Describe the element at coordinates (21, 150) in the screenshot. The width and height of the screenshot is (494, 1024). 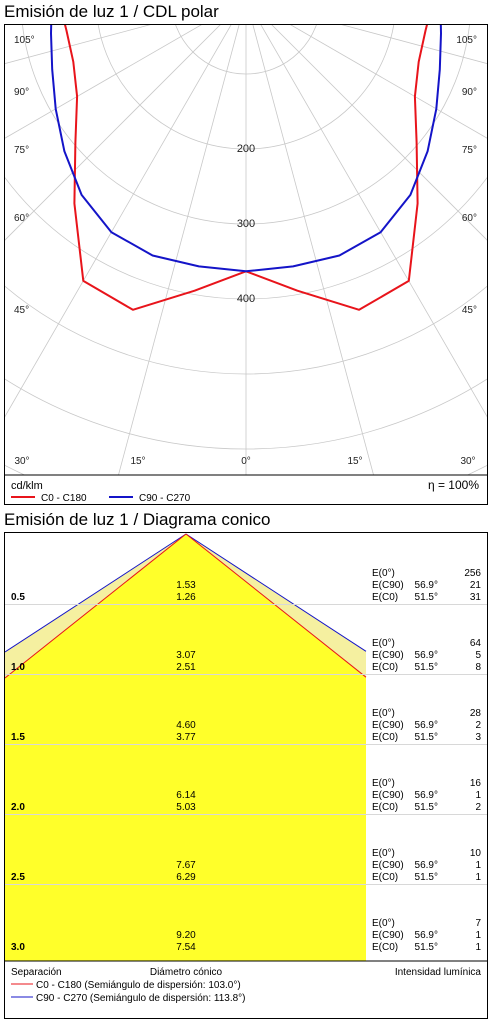
I see `angle-label-left: 75°` at that location.